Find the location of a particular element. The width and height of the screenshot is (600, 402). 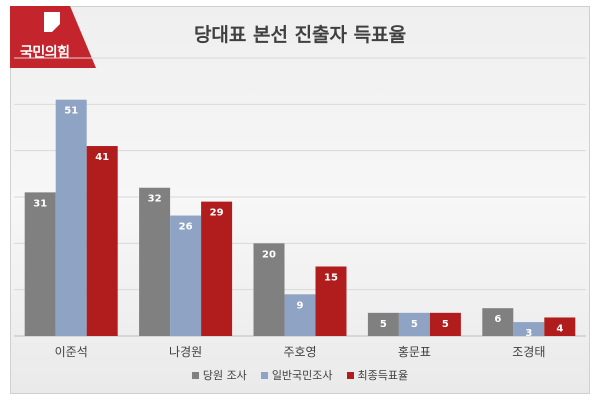

legend: 당원 조사 일반국민조사 최종득표율 is located at coordinates (300, 375).